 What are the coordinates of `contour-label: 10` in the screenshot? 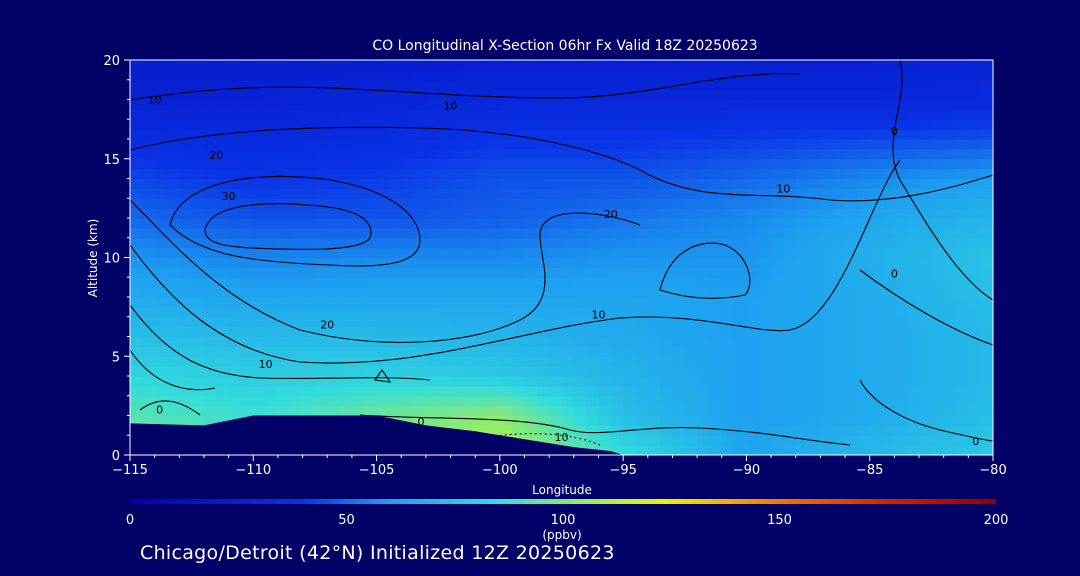 It's located at (783, 188).